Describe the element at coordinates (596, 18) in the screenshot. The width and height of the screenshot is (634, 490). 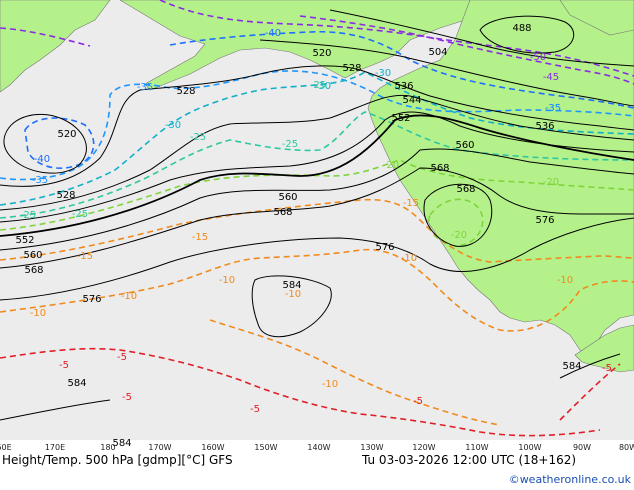
I see `arctic-island-land` at that location.